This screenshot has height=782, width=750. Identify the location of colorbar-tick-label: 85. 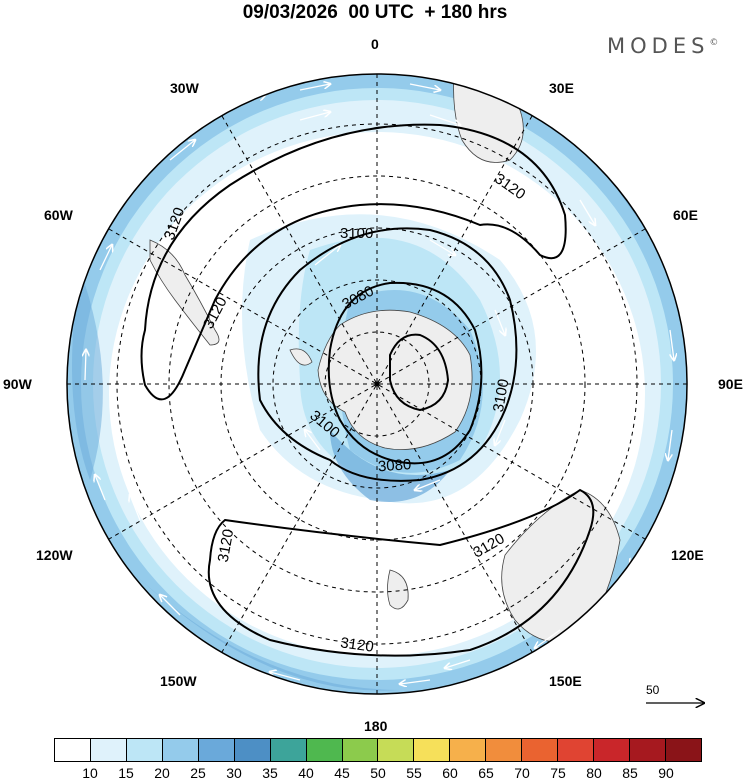
(630, 773).